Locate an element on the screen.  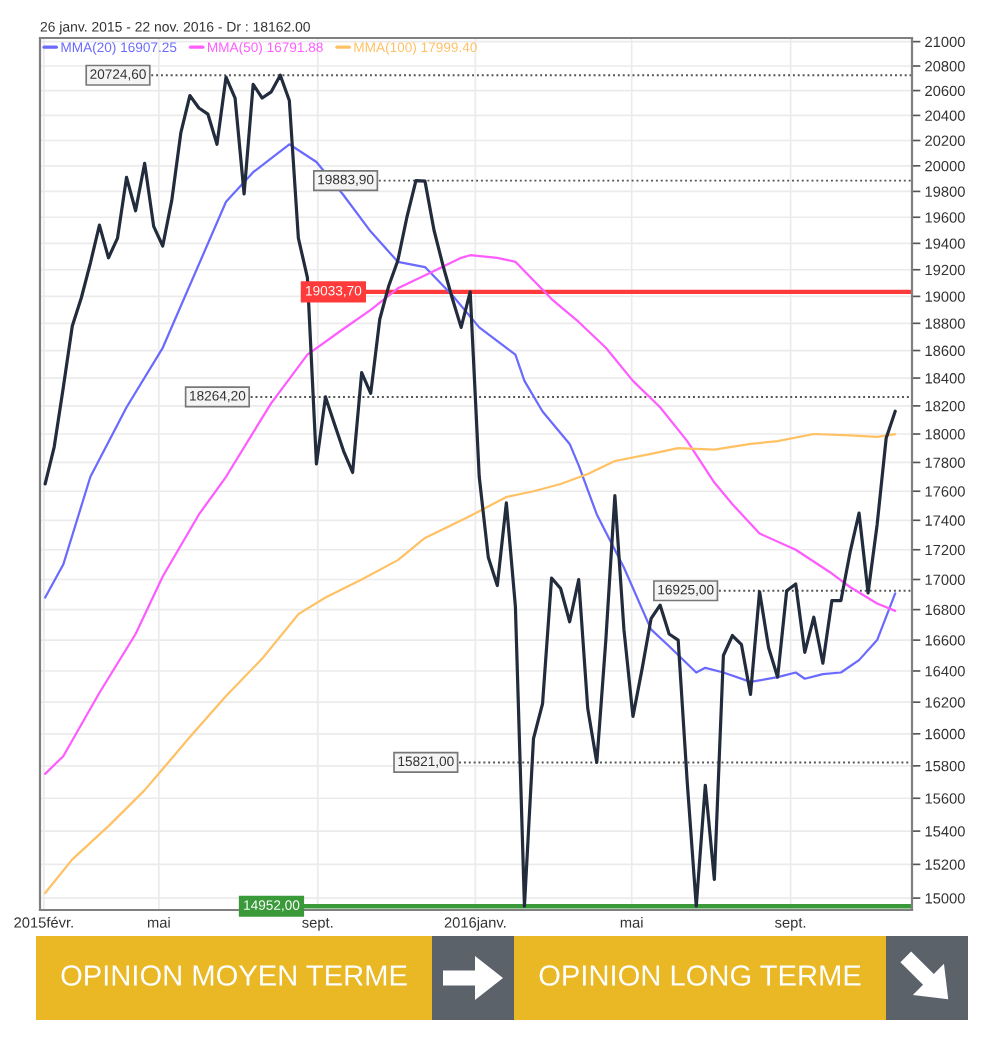
text: OPINION LONG TERME is located at coordinates (700, 975).